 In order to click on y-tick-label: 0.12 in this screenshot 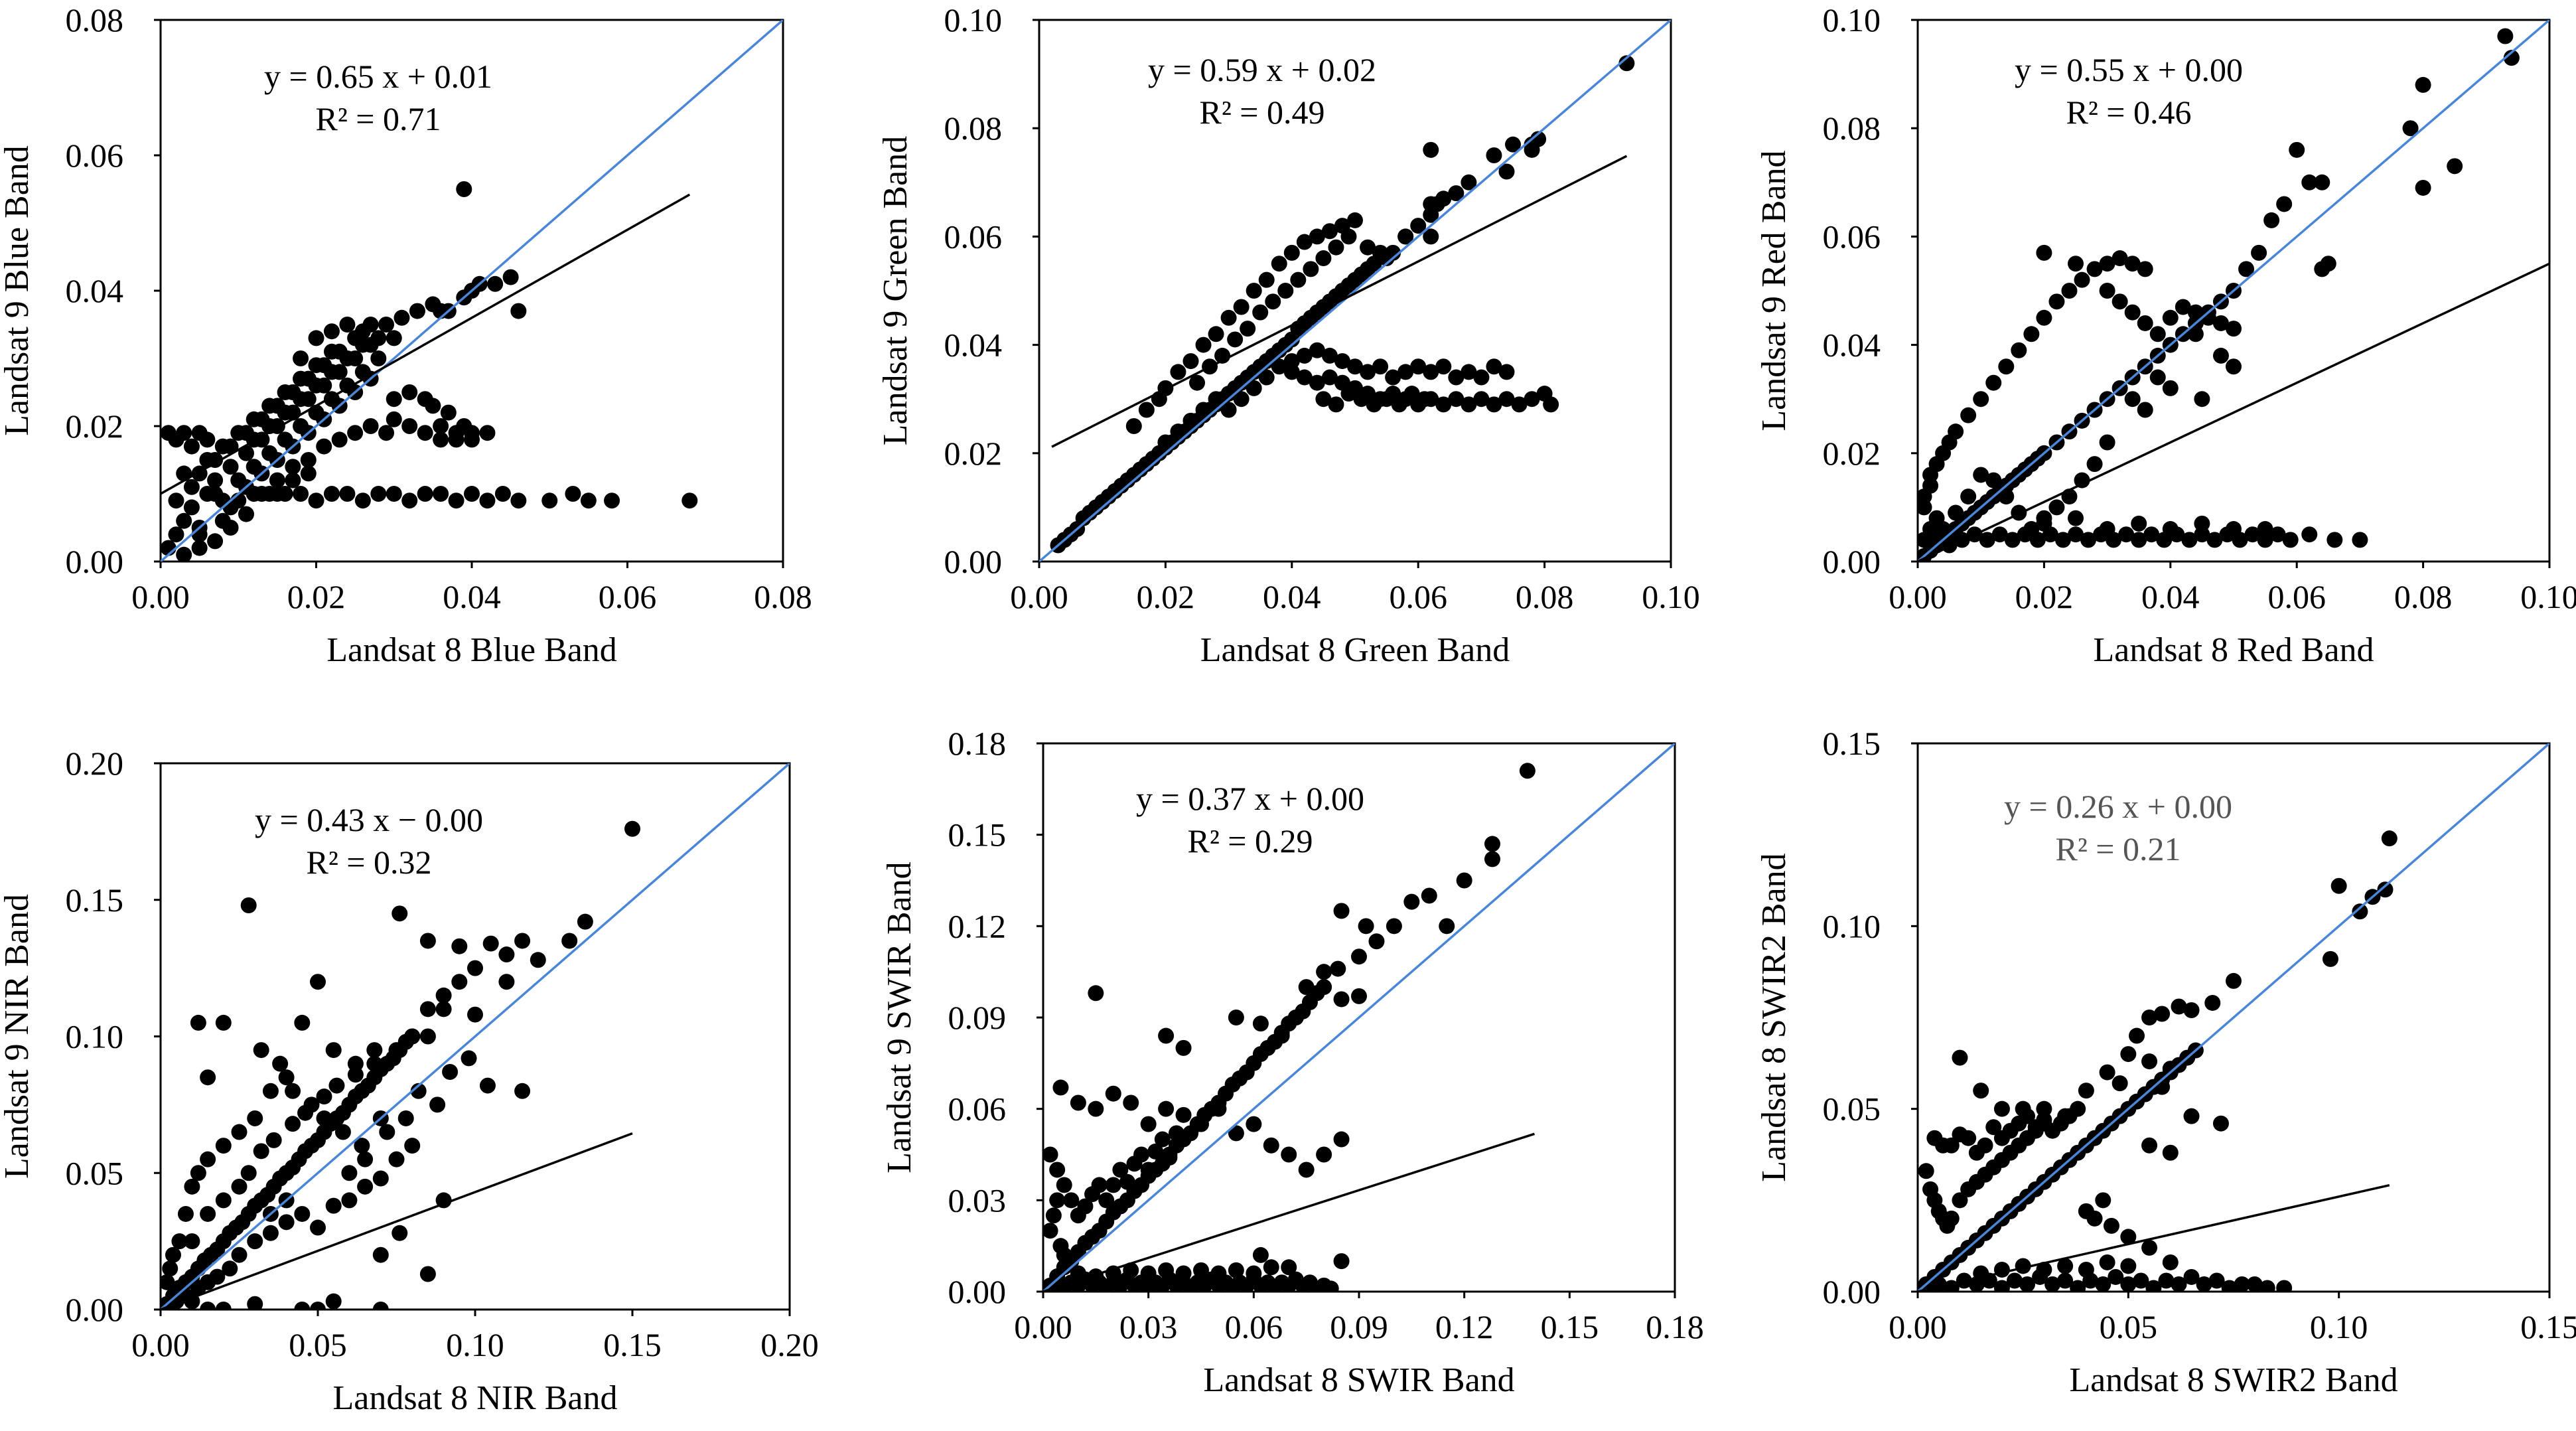, I will do `click(978, 925)`.